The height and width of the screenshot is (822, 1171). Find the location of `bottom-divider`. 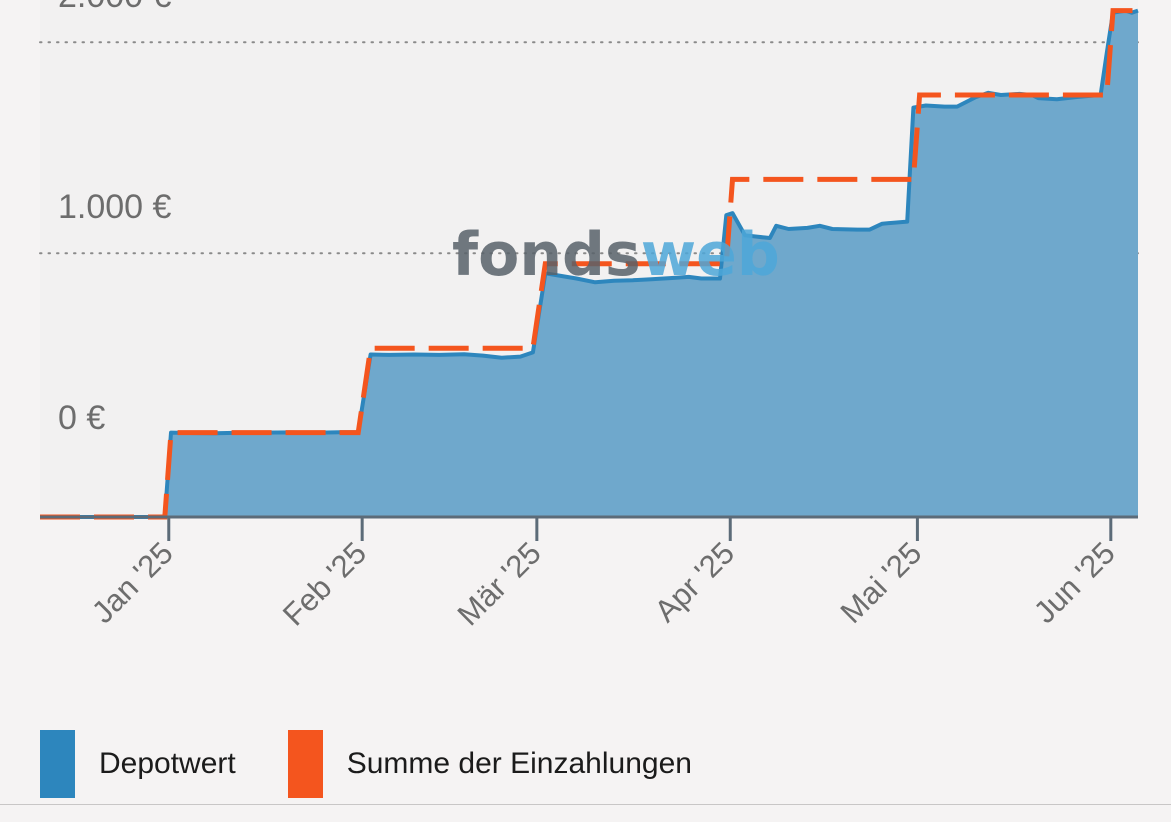

bottom-divider is located at coordinates (585, 804).